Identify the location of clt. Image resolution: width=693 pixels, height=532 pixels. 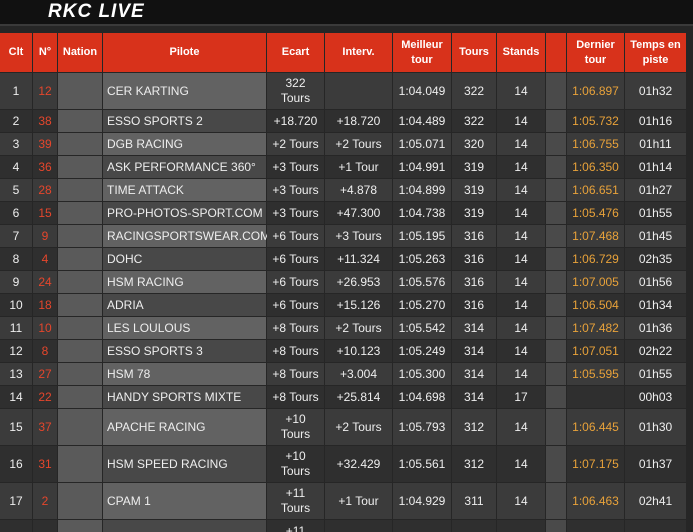
(16, 526).